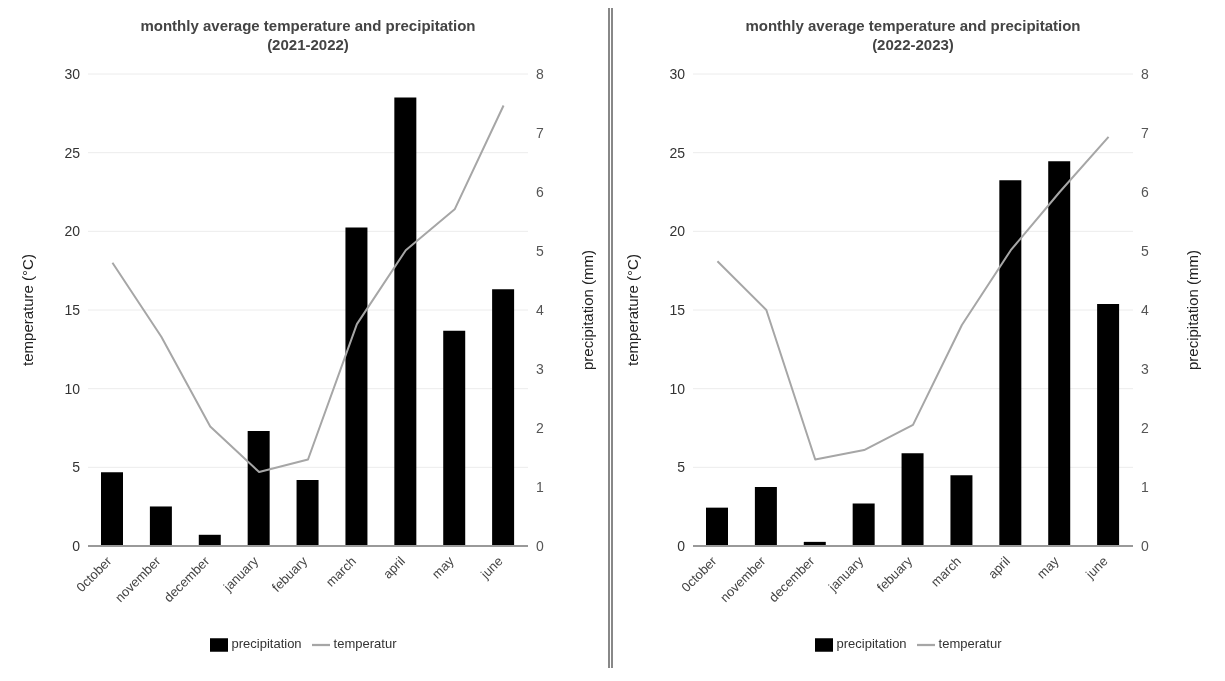  What do you see at coordinates (913, 35) in the screenshot?
I see `chart-title: monthly average temperature and precipitation (2022-2023)` at bounding box center [913, 35].